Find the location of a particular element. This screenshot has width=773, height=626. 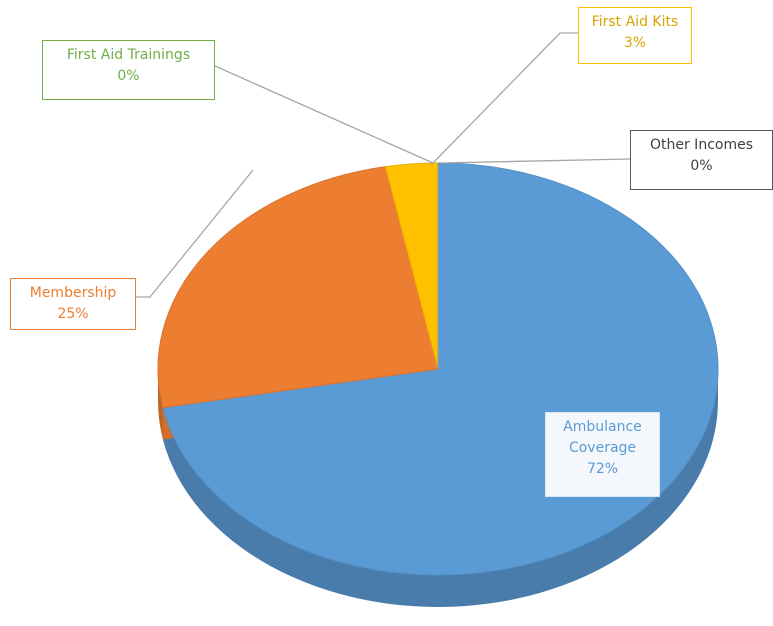

data-label: First Aid Kits 3% is located at coordinates (635, 35).